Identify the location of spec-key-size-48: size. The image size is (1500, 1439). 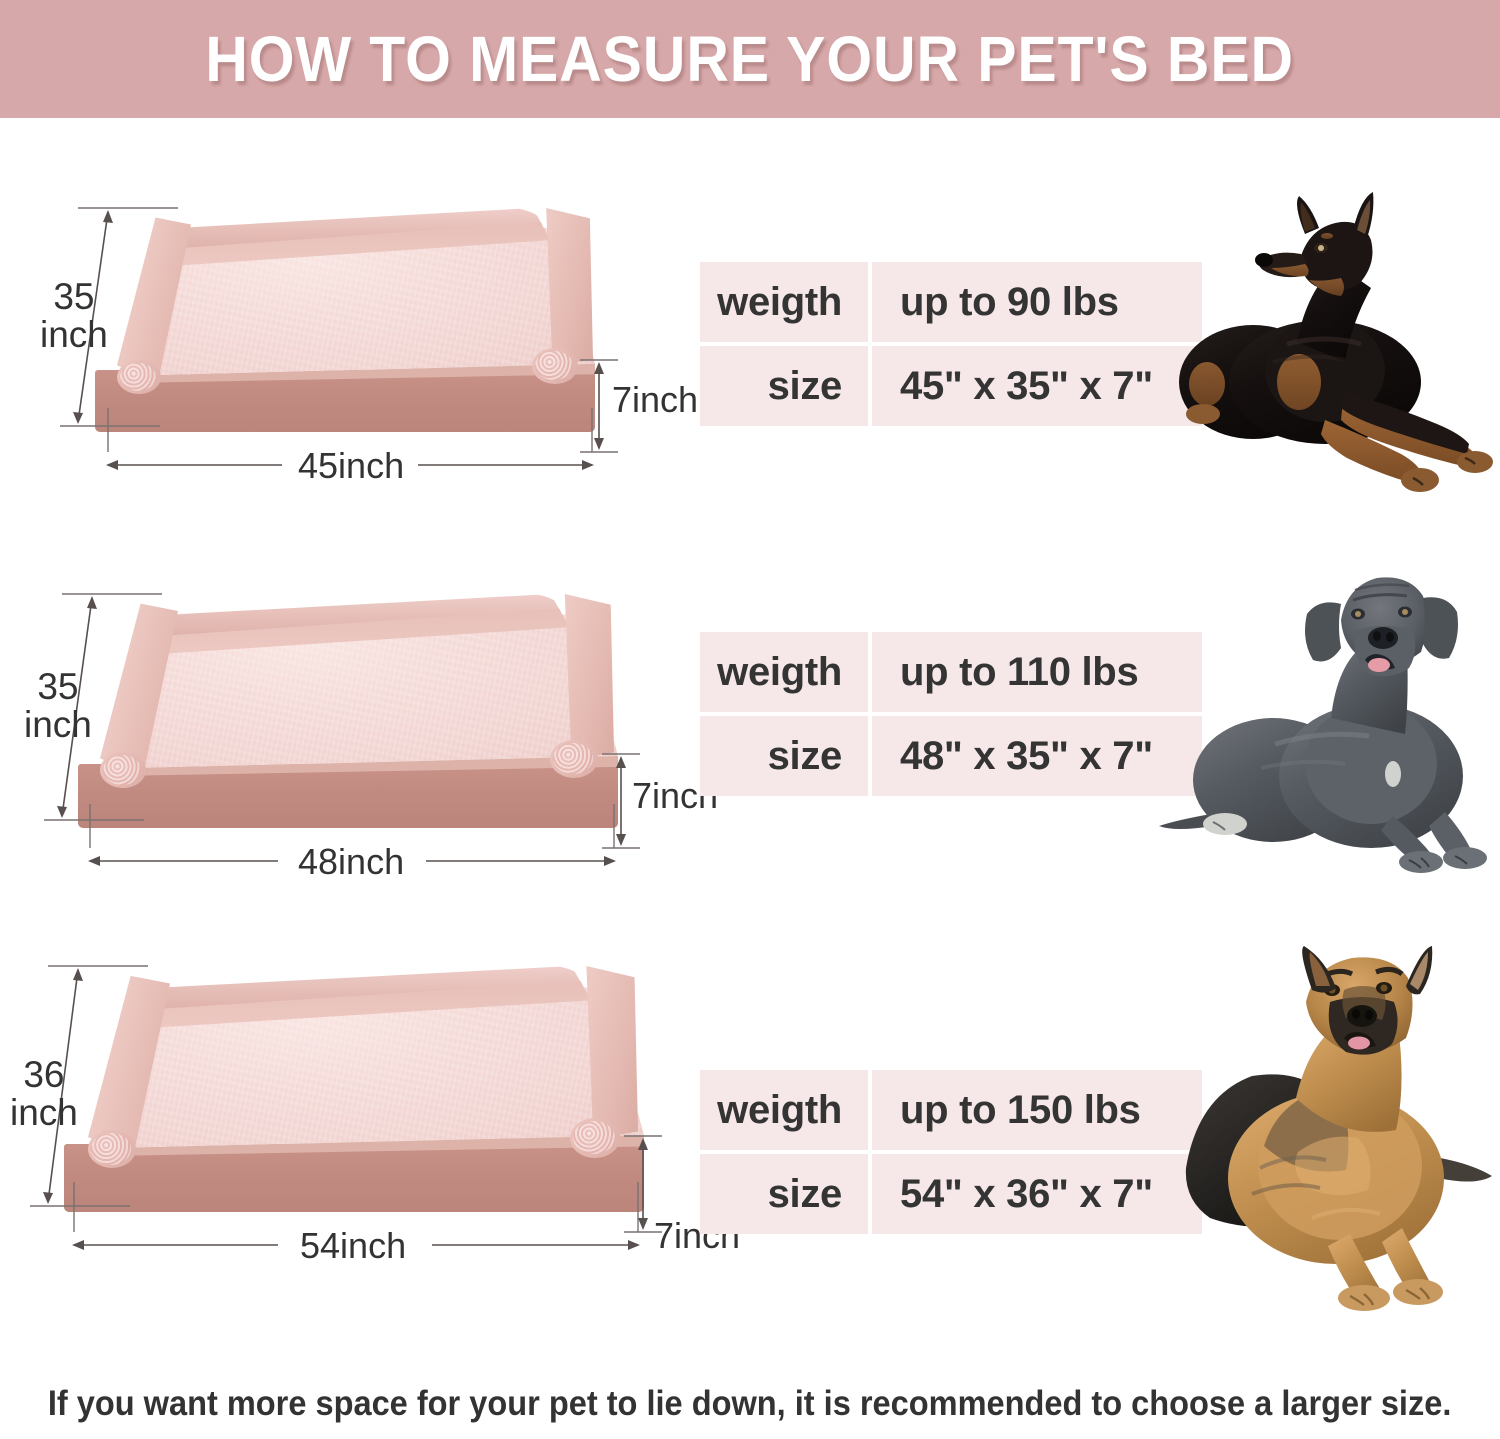
(784, 756).